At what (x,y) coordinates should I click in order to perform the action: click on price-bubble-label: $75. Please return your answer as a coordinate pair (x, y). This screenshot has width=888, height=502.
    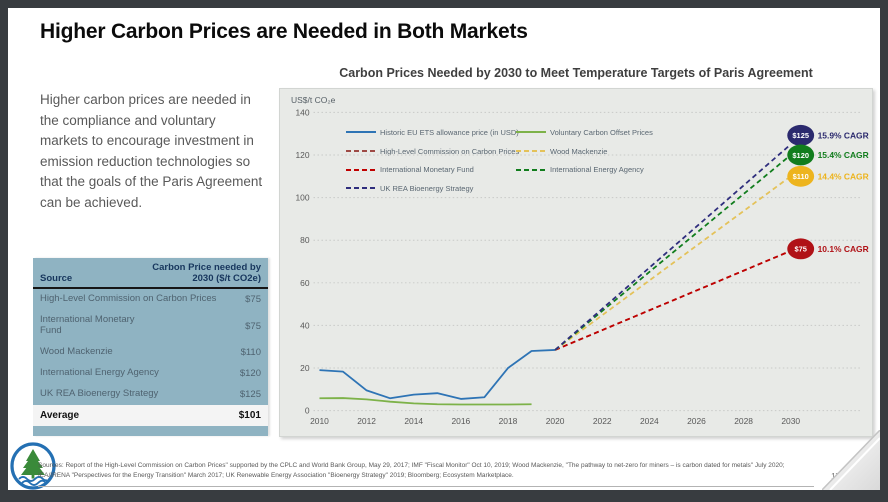
    Looking at the image, I should click on (800, 249).